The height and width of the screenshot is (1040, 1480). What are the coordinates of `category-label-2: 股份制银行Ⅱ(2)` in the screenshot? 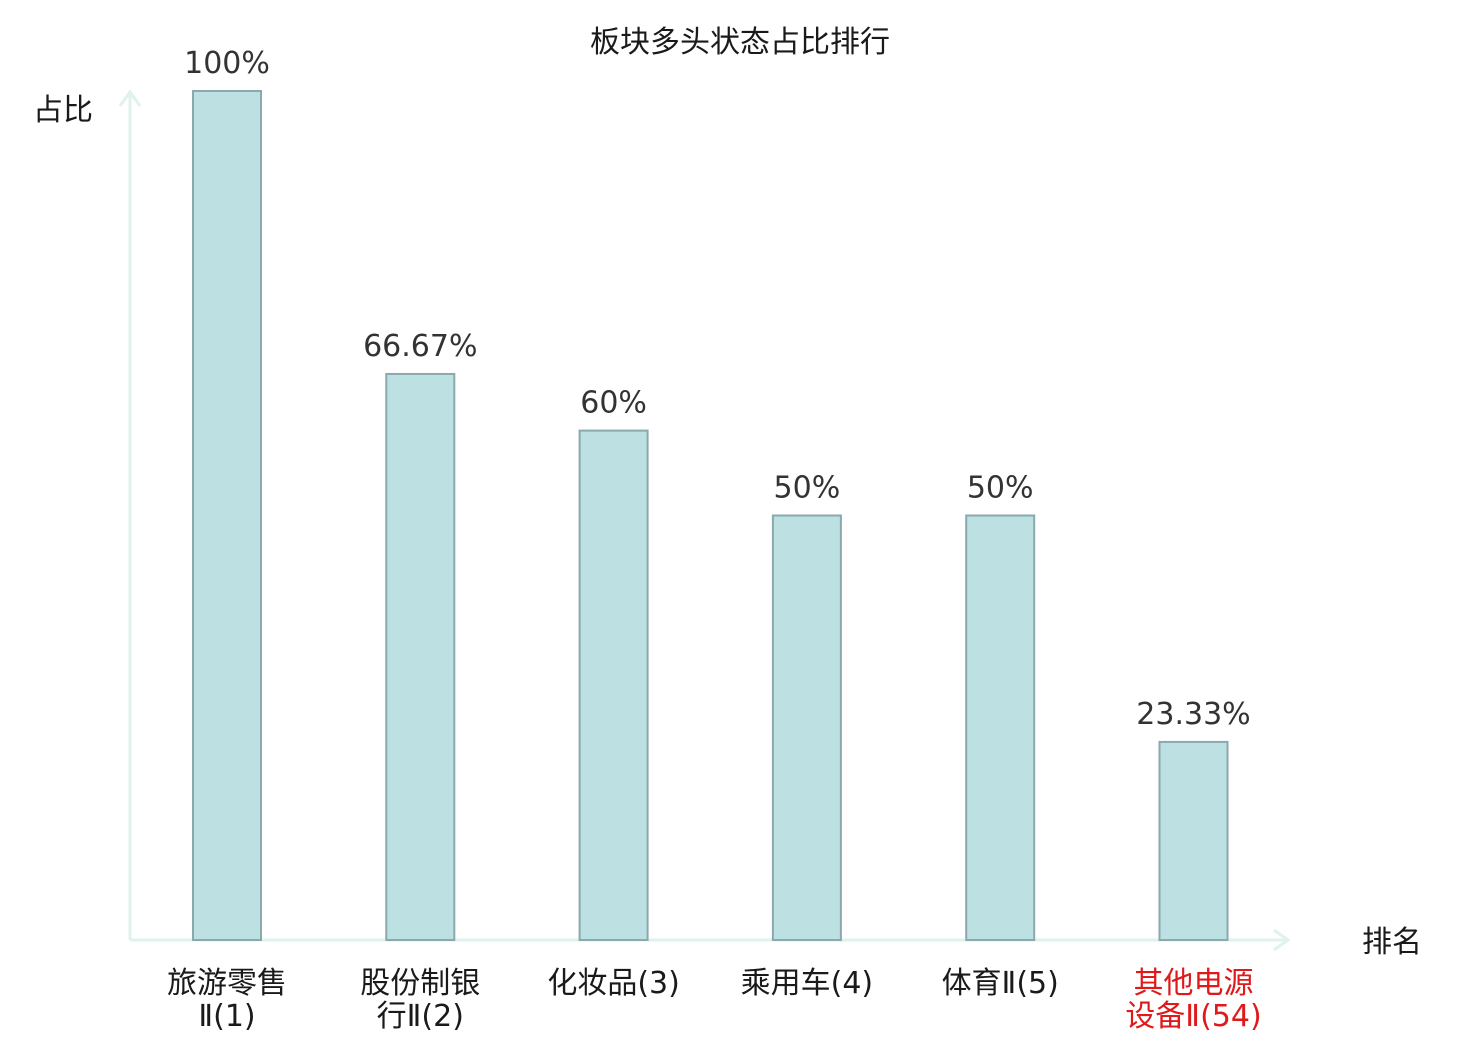 It's located at (420, 1000).